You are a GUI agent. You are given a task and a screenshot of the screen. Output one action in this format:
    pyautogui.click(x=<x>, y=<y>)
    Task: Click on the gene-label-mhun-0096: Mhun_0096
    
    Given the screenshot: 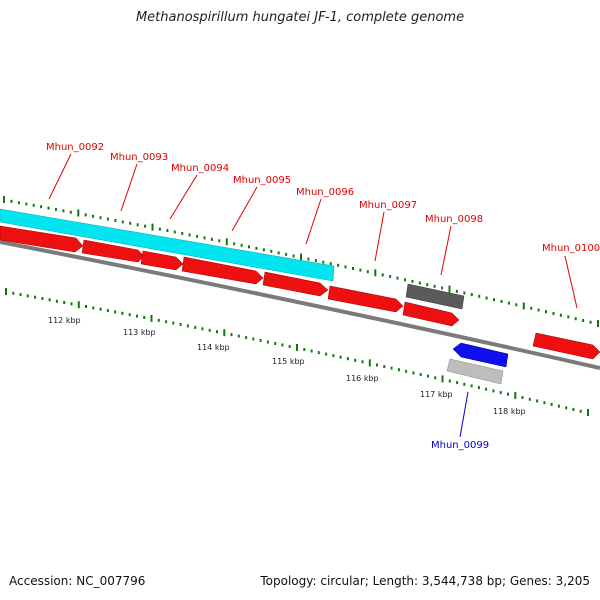 What is the action you would take?
    pyautogui.click(x=325, y=192)
    